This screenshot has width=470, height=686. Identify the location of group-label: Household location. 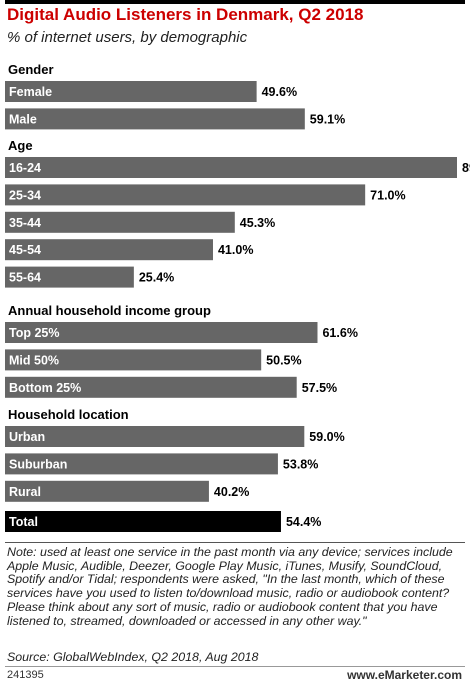
(68, 414).